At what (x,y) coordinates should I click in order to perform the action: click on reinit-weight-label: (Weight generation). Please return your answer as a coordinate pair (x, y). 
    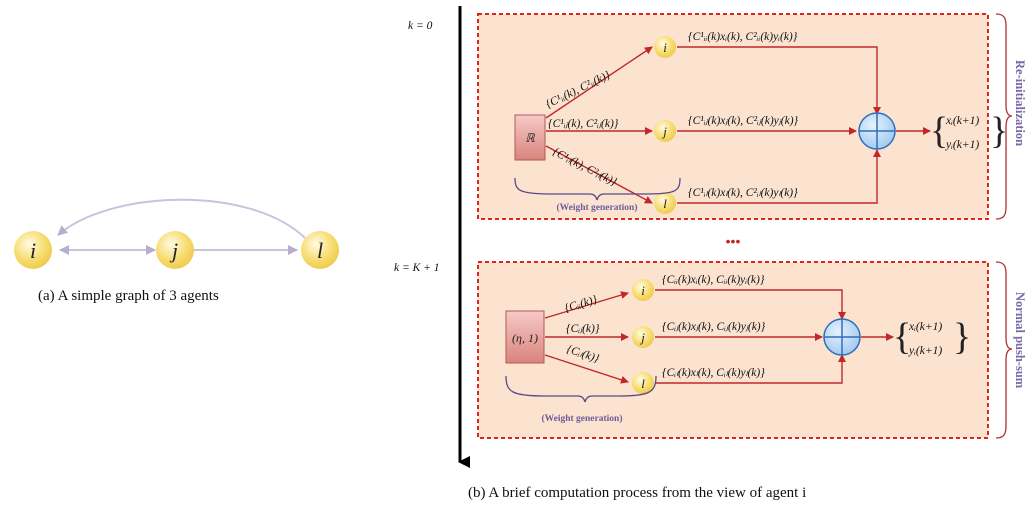
    Looking at the image, I should click on (596, 207).